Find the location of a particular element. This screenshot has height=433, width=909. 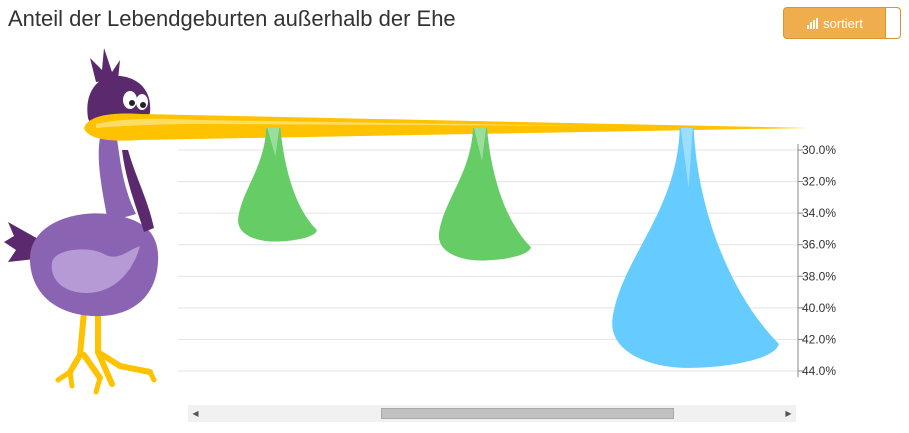

y-tick-label: 44.0% is located at coordinates (819, 371).